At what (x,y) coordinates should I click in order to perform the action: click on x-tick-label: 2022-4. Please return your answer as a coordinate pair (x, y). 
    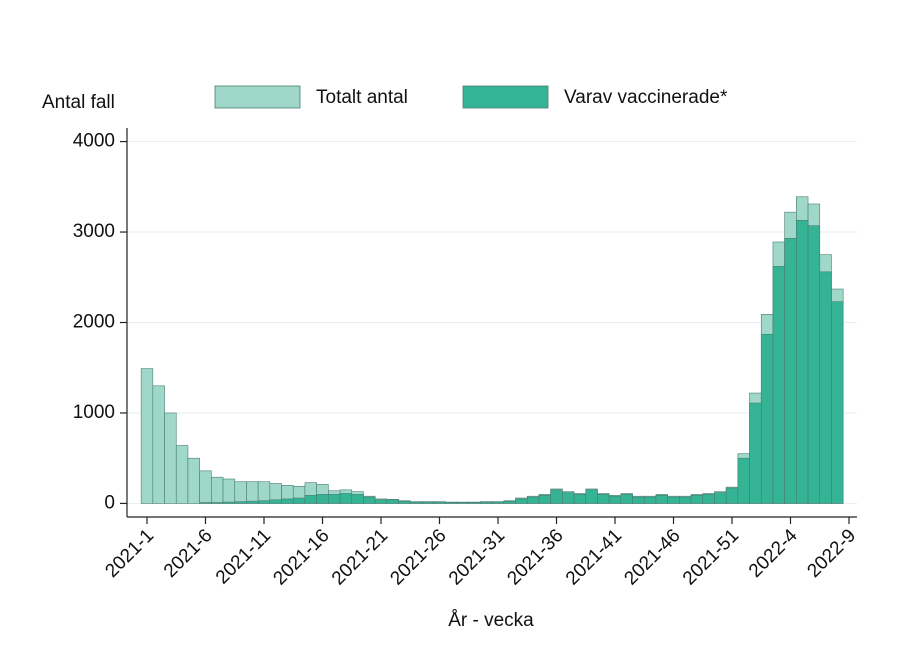
    Looking at the image, I should click on (773, 553).